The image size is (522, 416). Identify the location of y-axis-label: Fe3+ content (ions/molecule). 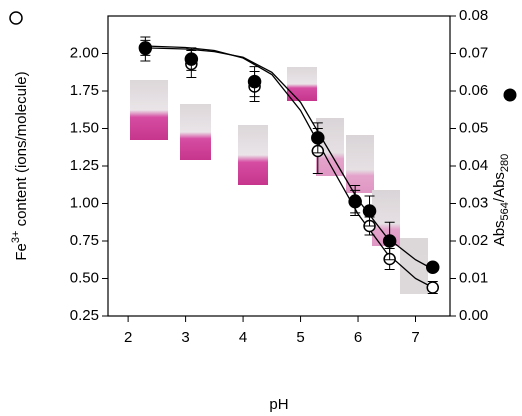
(20, 165).